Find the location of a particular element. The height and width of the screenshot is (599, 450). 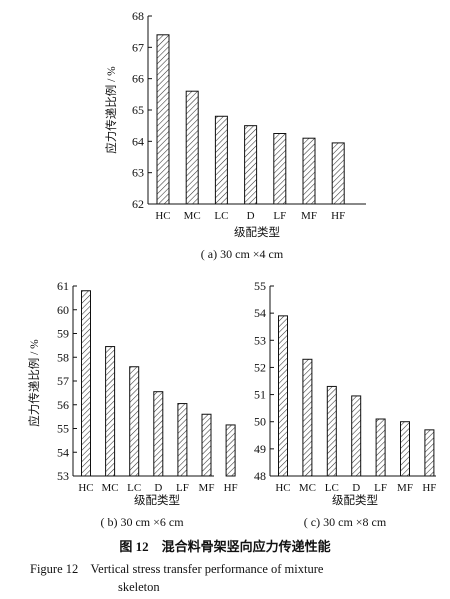

a-bar-LC is located at coordinates (221, 160).